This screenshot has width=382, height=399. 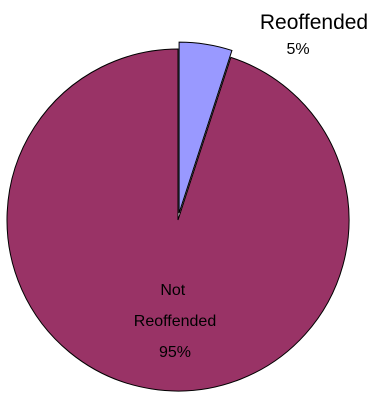 I want to click on slice-value-reoffended: 5%, so click(x=297, y=49).